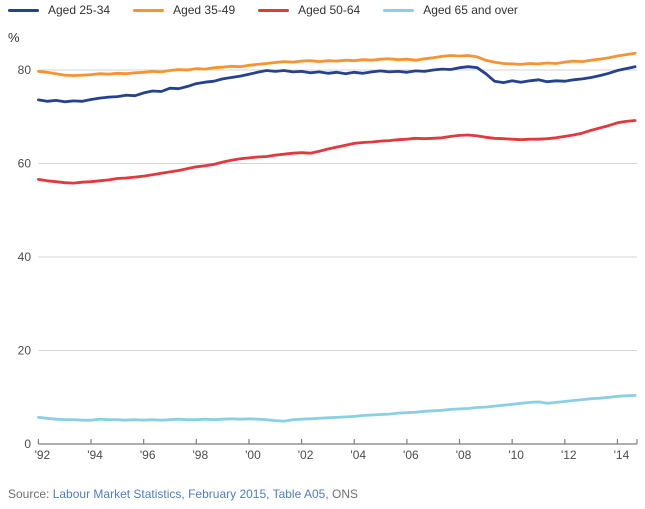 This screenshot has height=509, width=645. I want to click on x-tick-label: '92, so click(43, 455).